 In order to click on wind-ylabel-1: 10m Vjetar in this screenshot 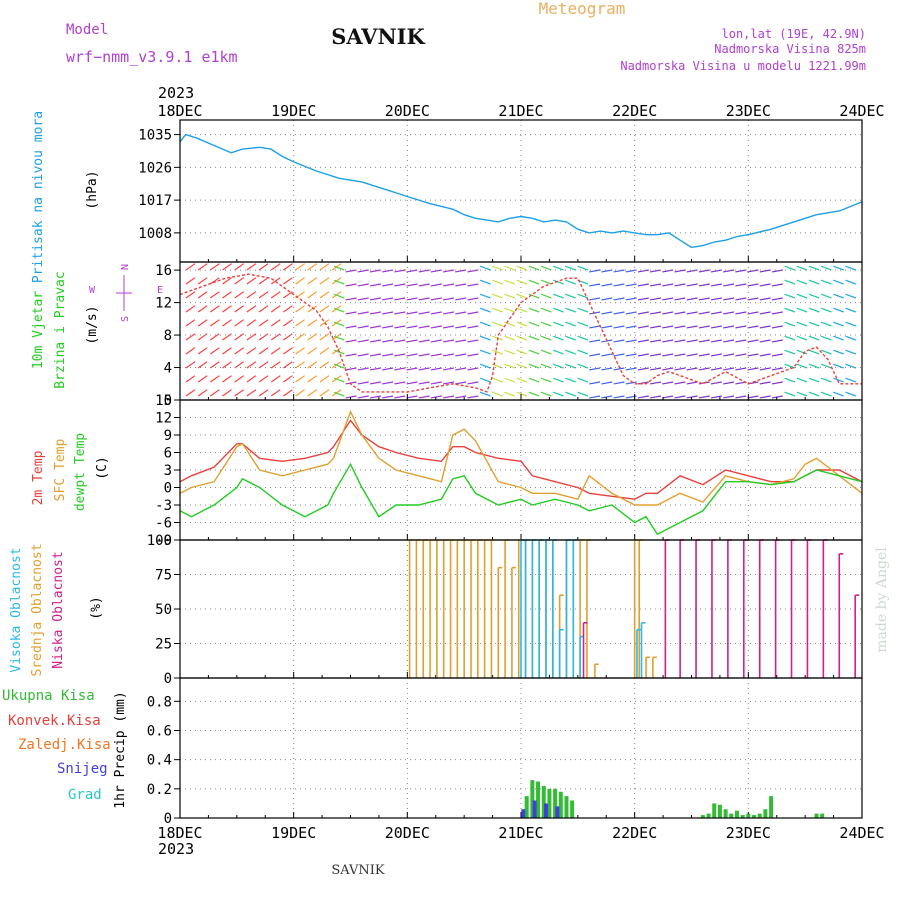, I will do `click(38, 330)`.